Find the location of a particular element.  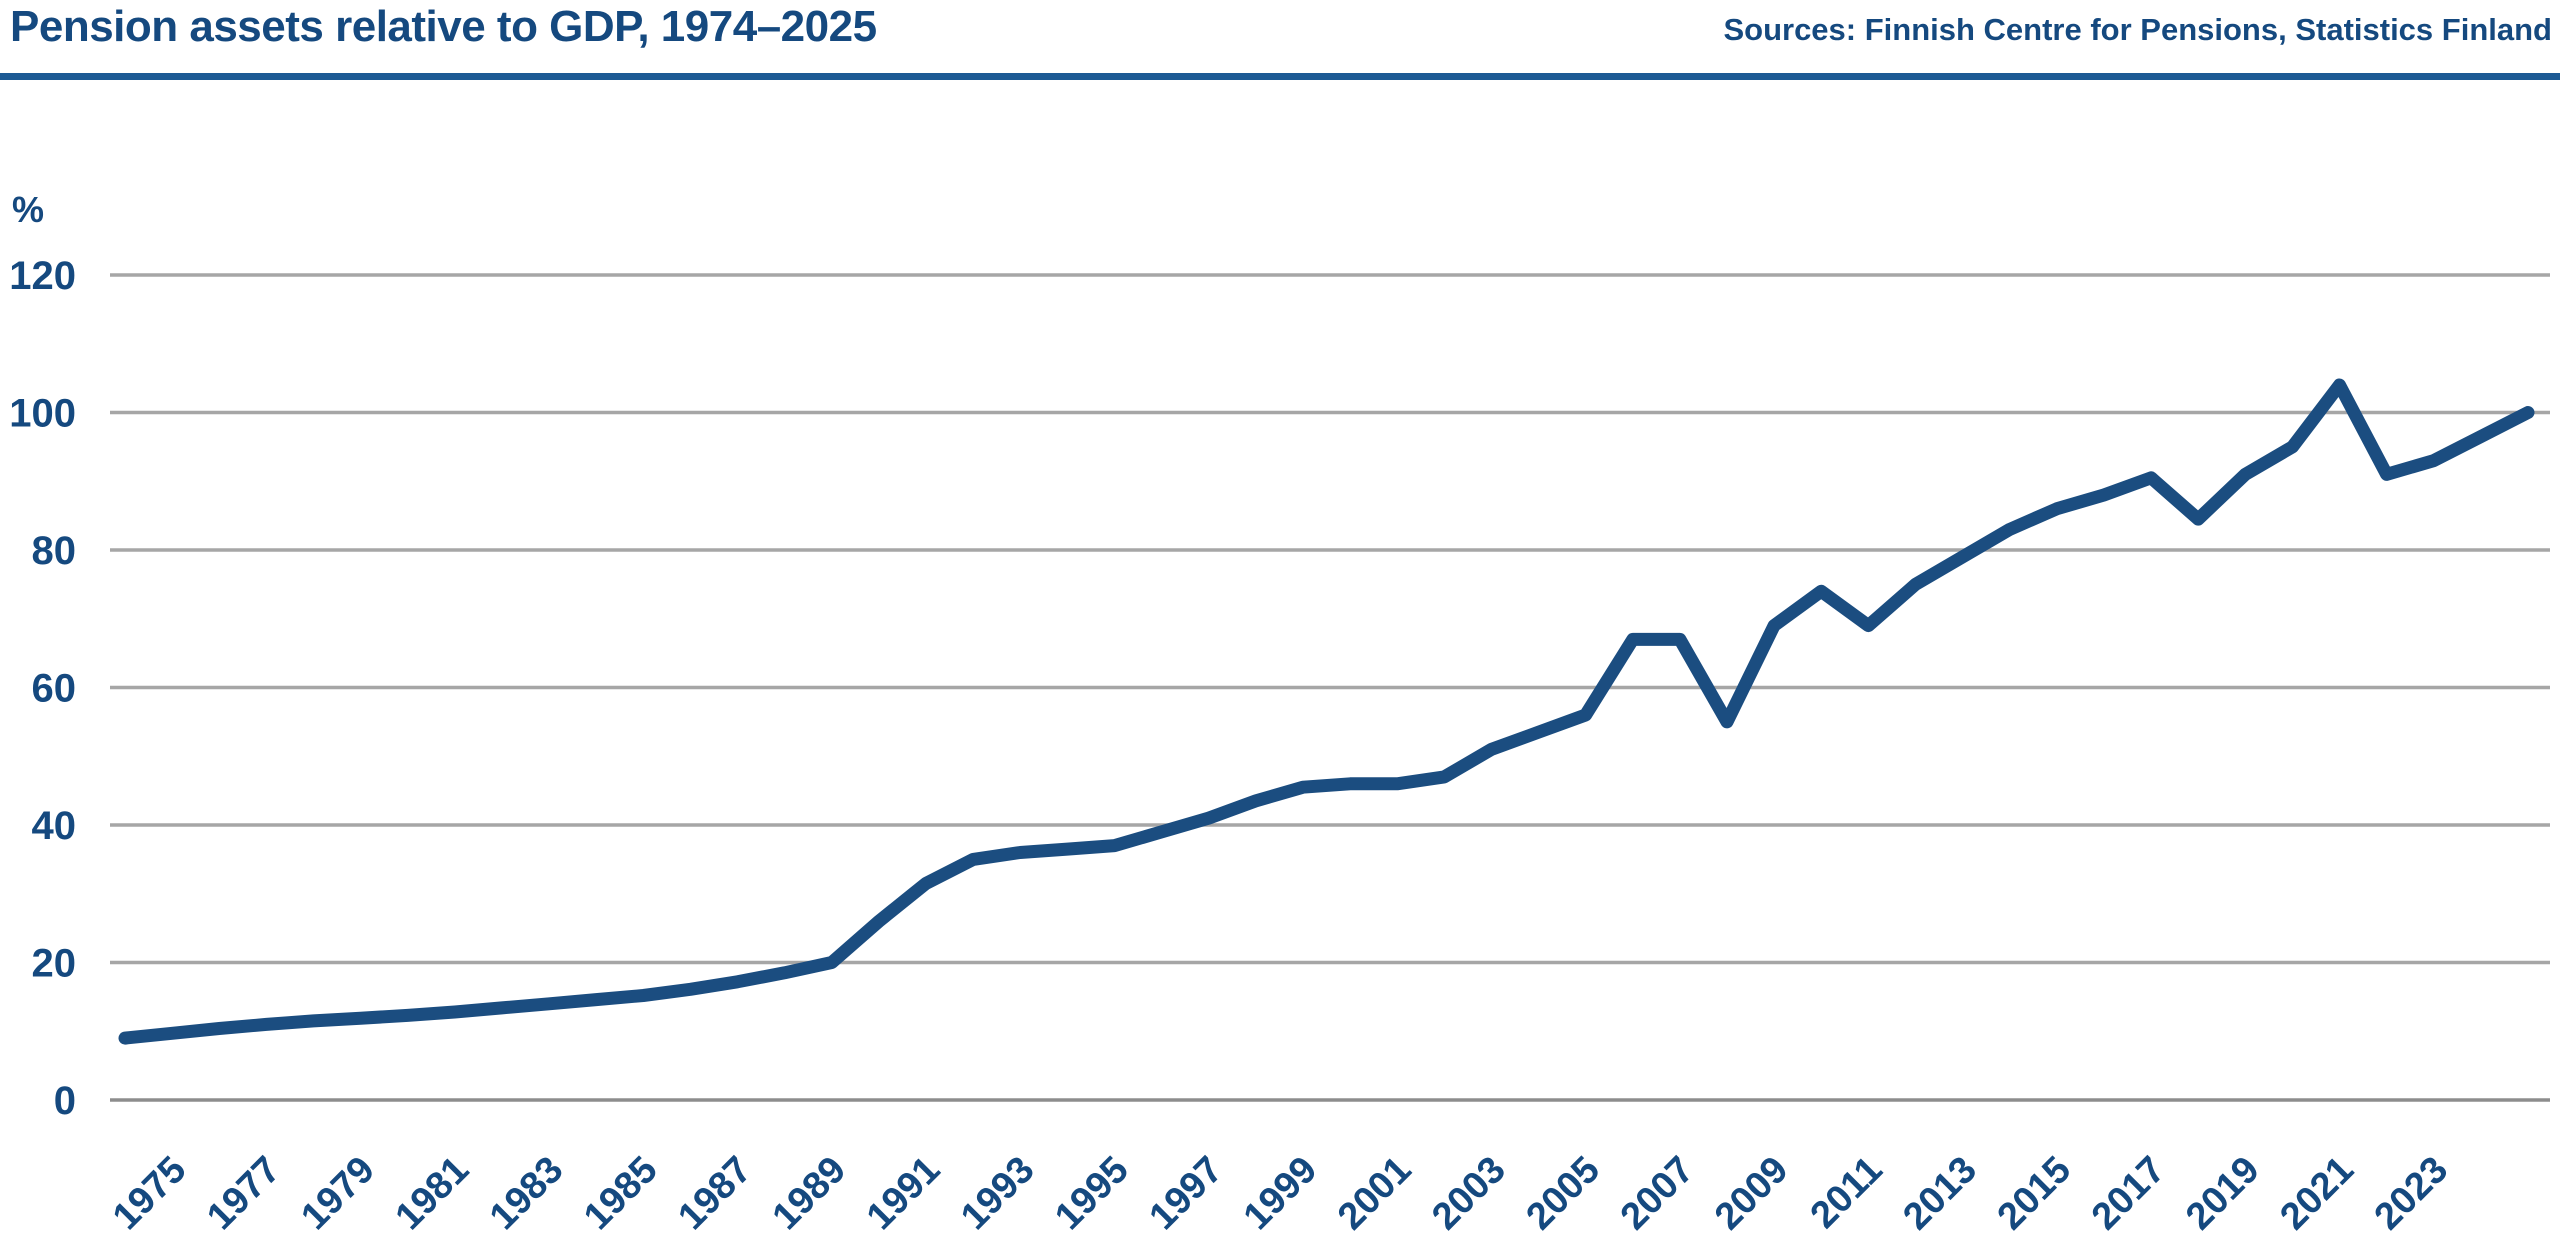

x-tick-label-1991: 1991 is located at coordinates (903, 1191).